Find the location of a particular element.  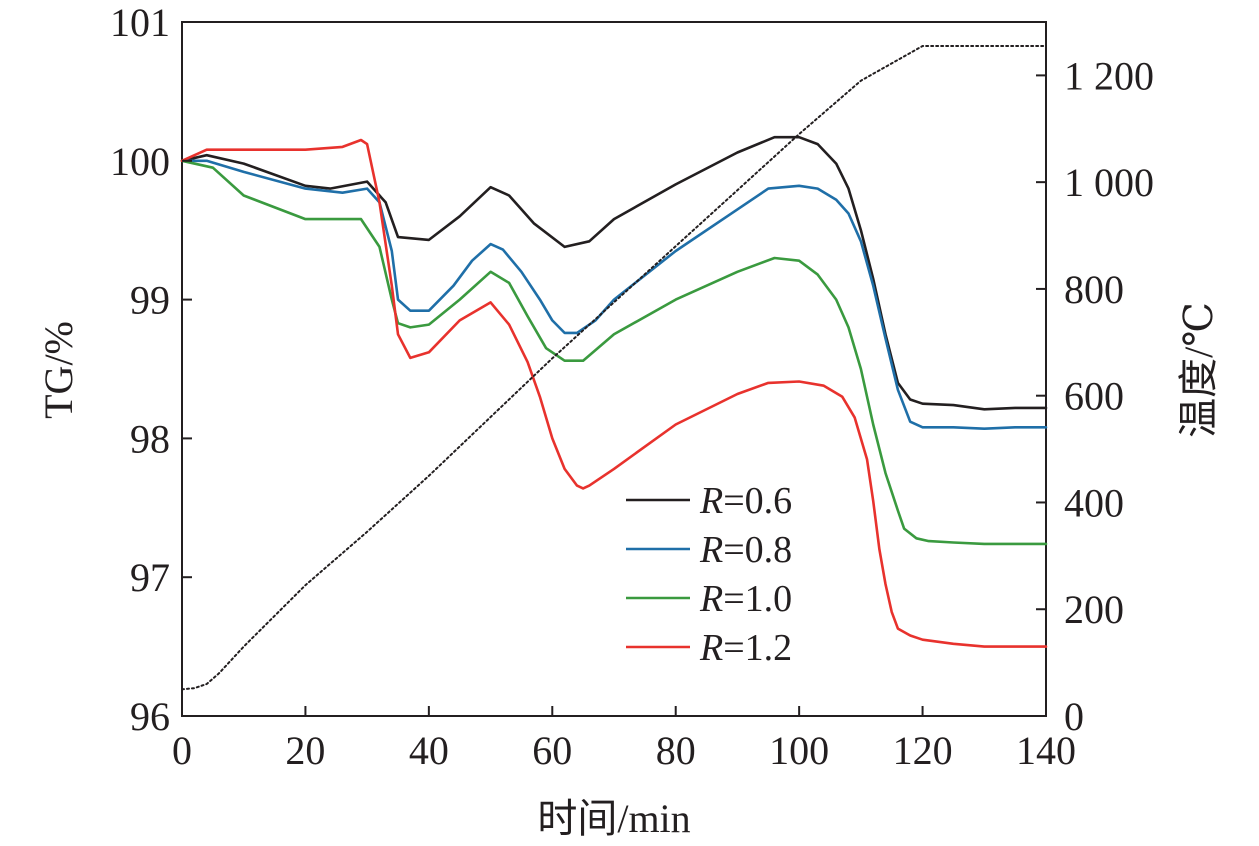

y2-axis-ticks: 0 200 400 600 800 1 000 1 200 is located at coordinates (1095, 396).